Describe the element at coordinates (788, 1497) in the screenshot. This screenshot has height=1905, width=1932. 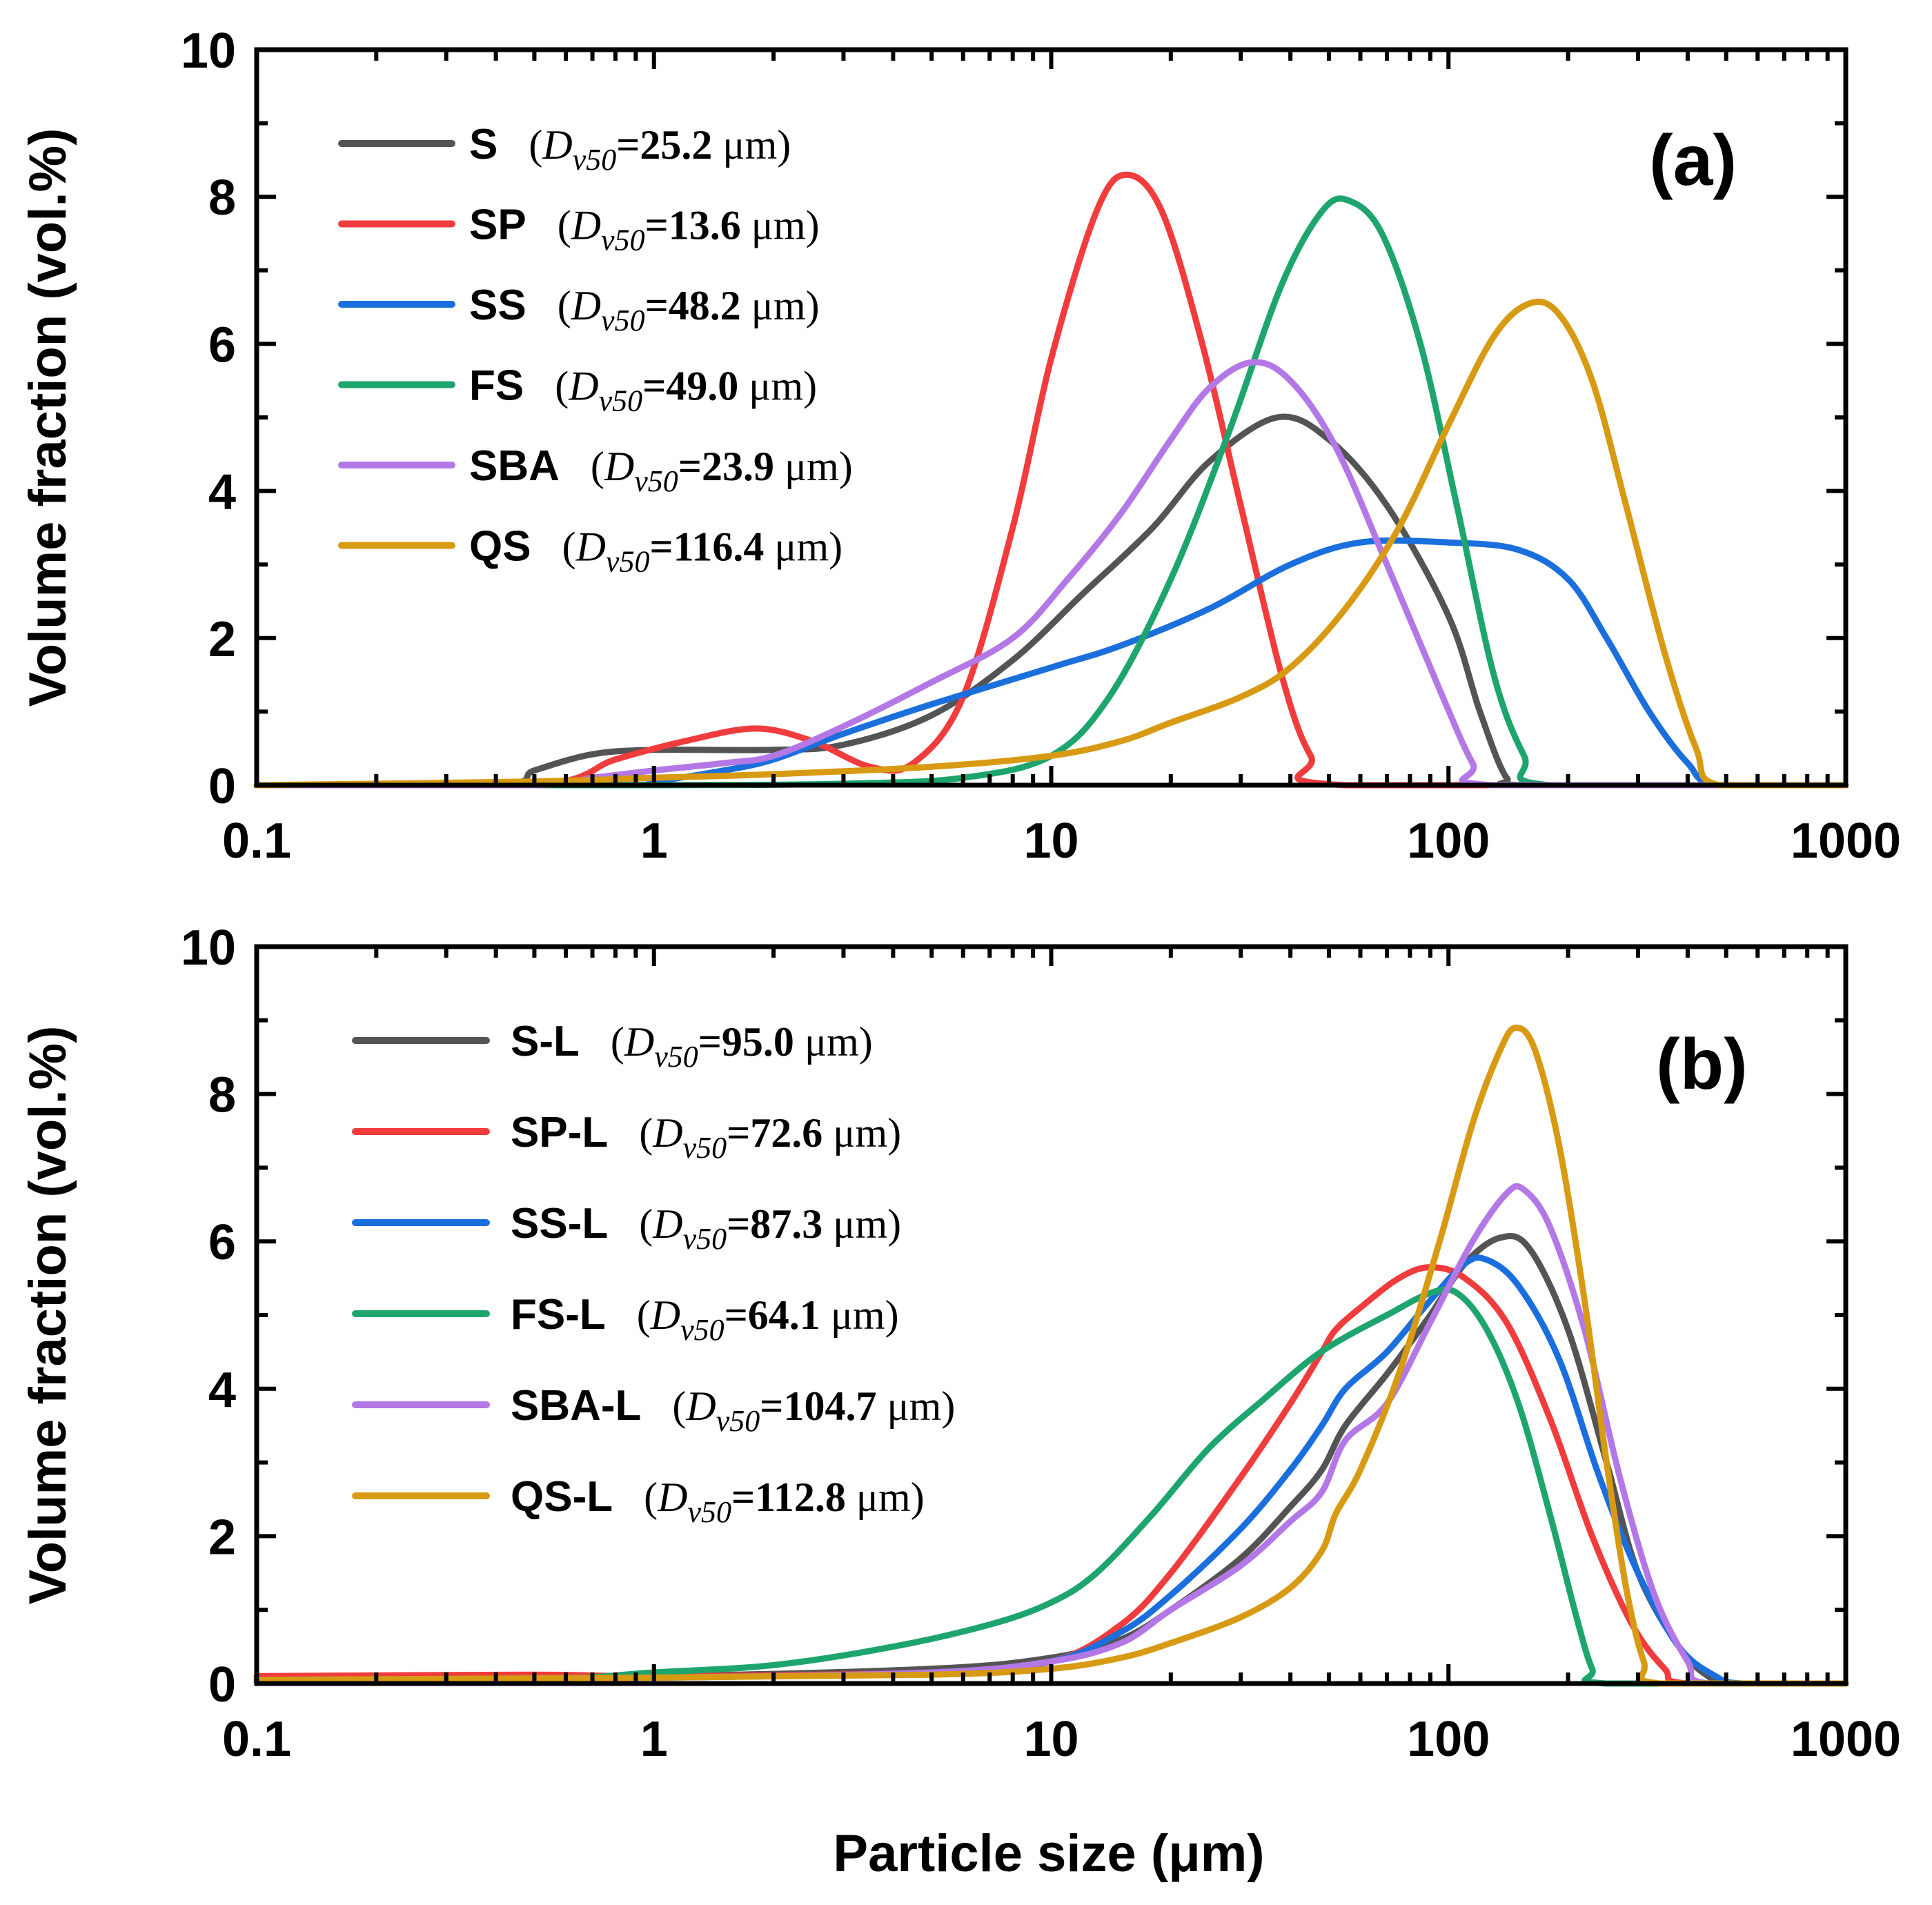
I see `legend-d-value: =112.8` at that location.